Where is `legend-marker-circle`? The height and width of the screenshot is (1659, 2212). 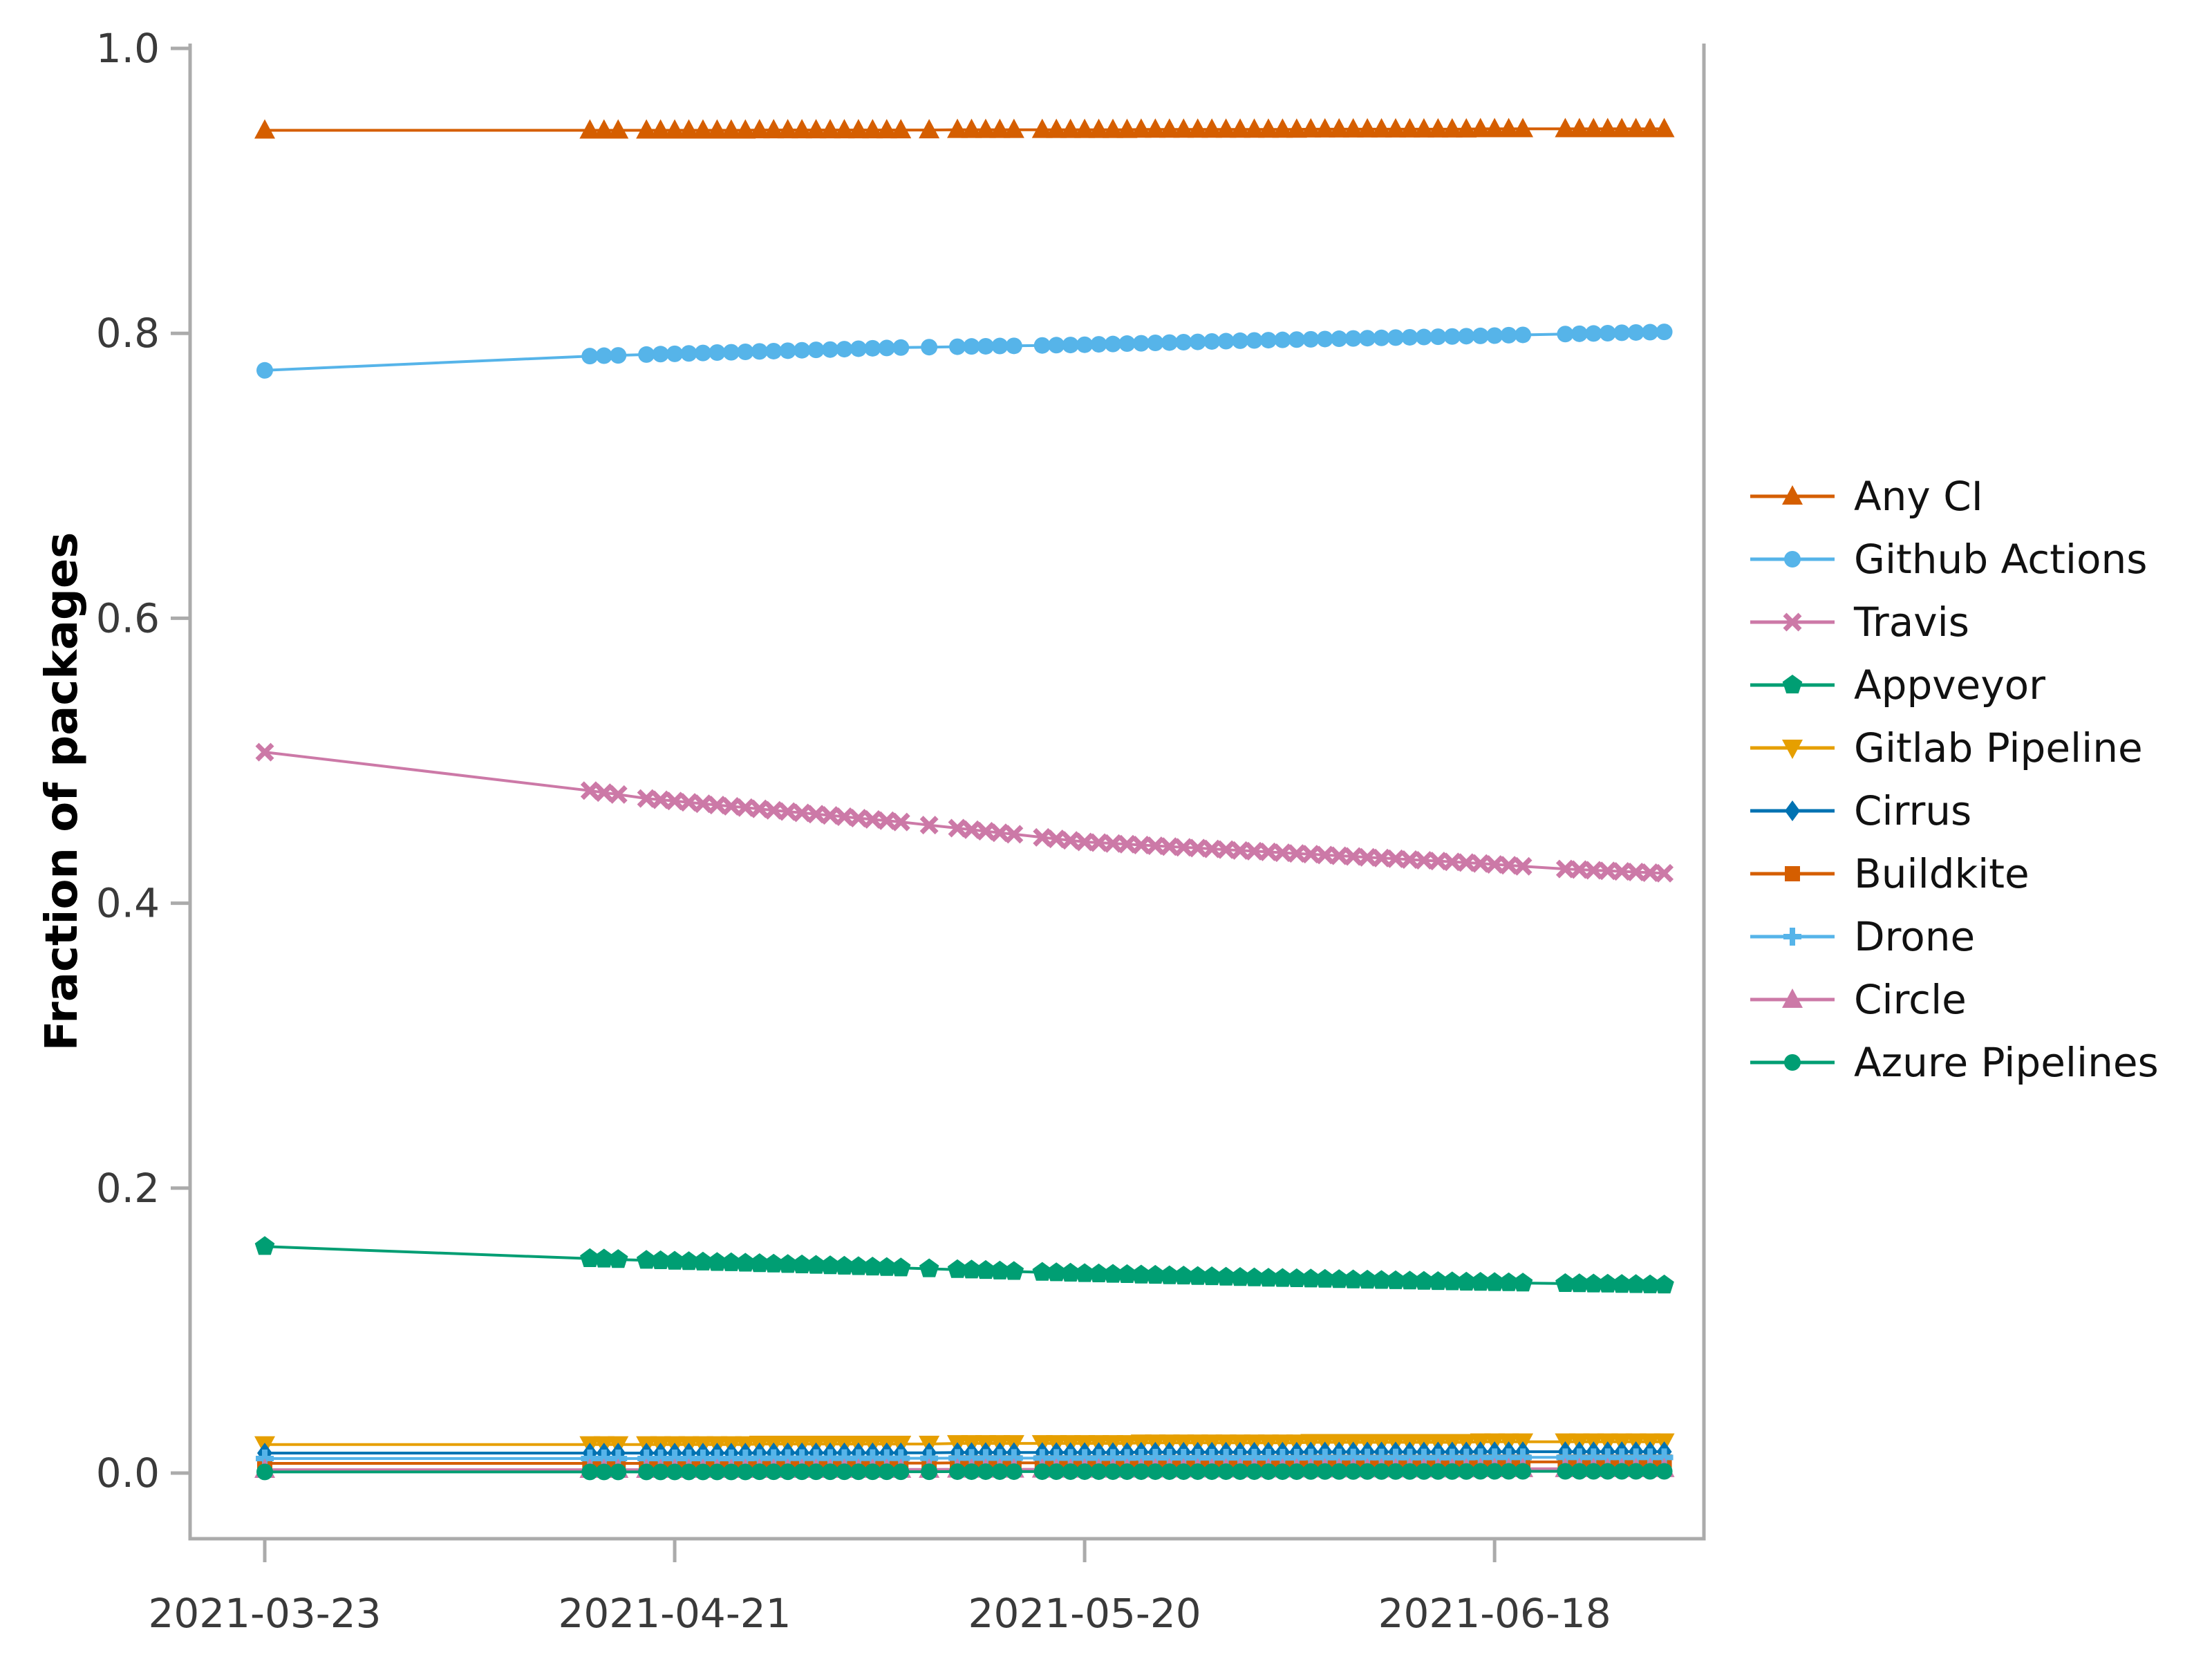 legend-marker-circle is located at coordinates (1793, 998).